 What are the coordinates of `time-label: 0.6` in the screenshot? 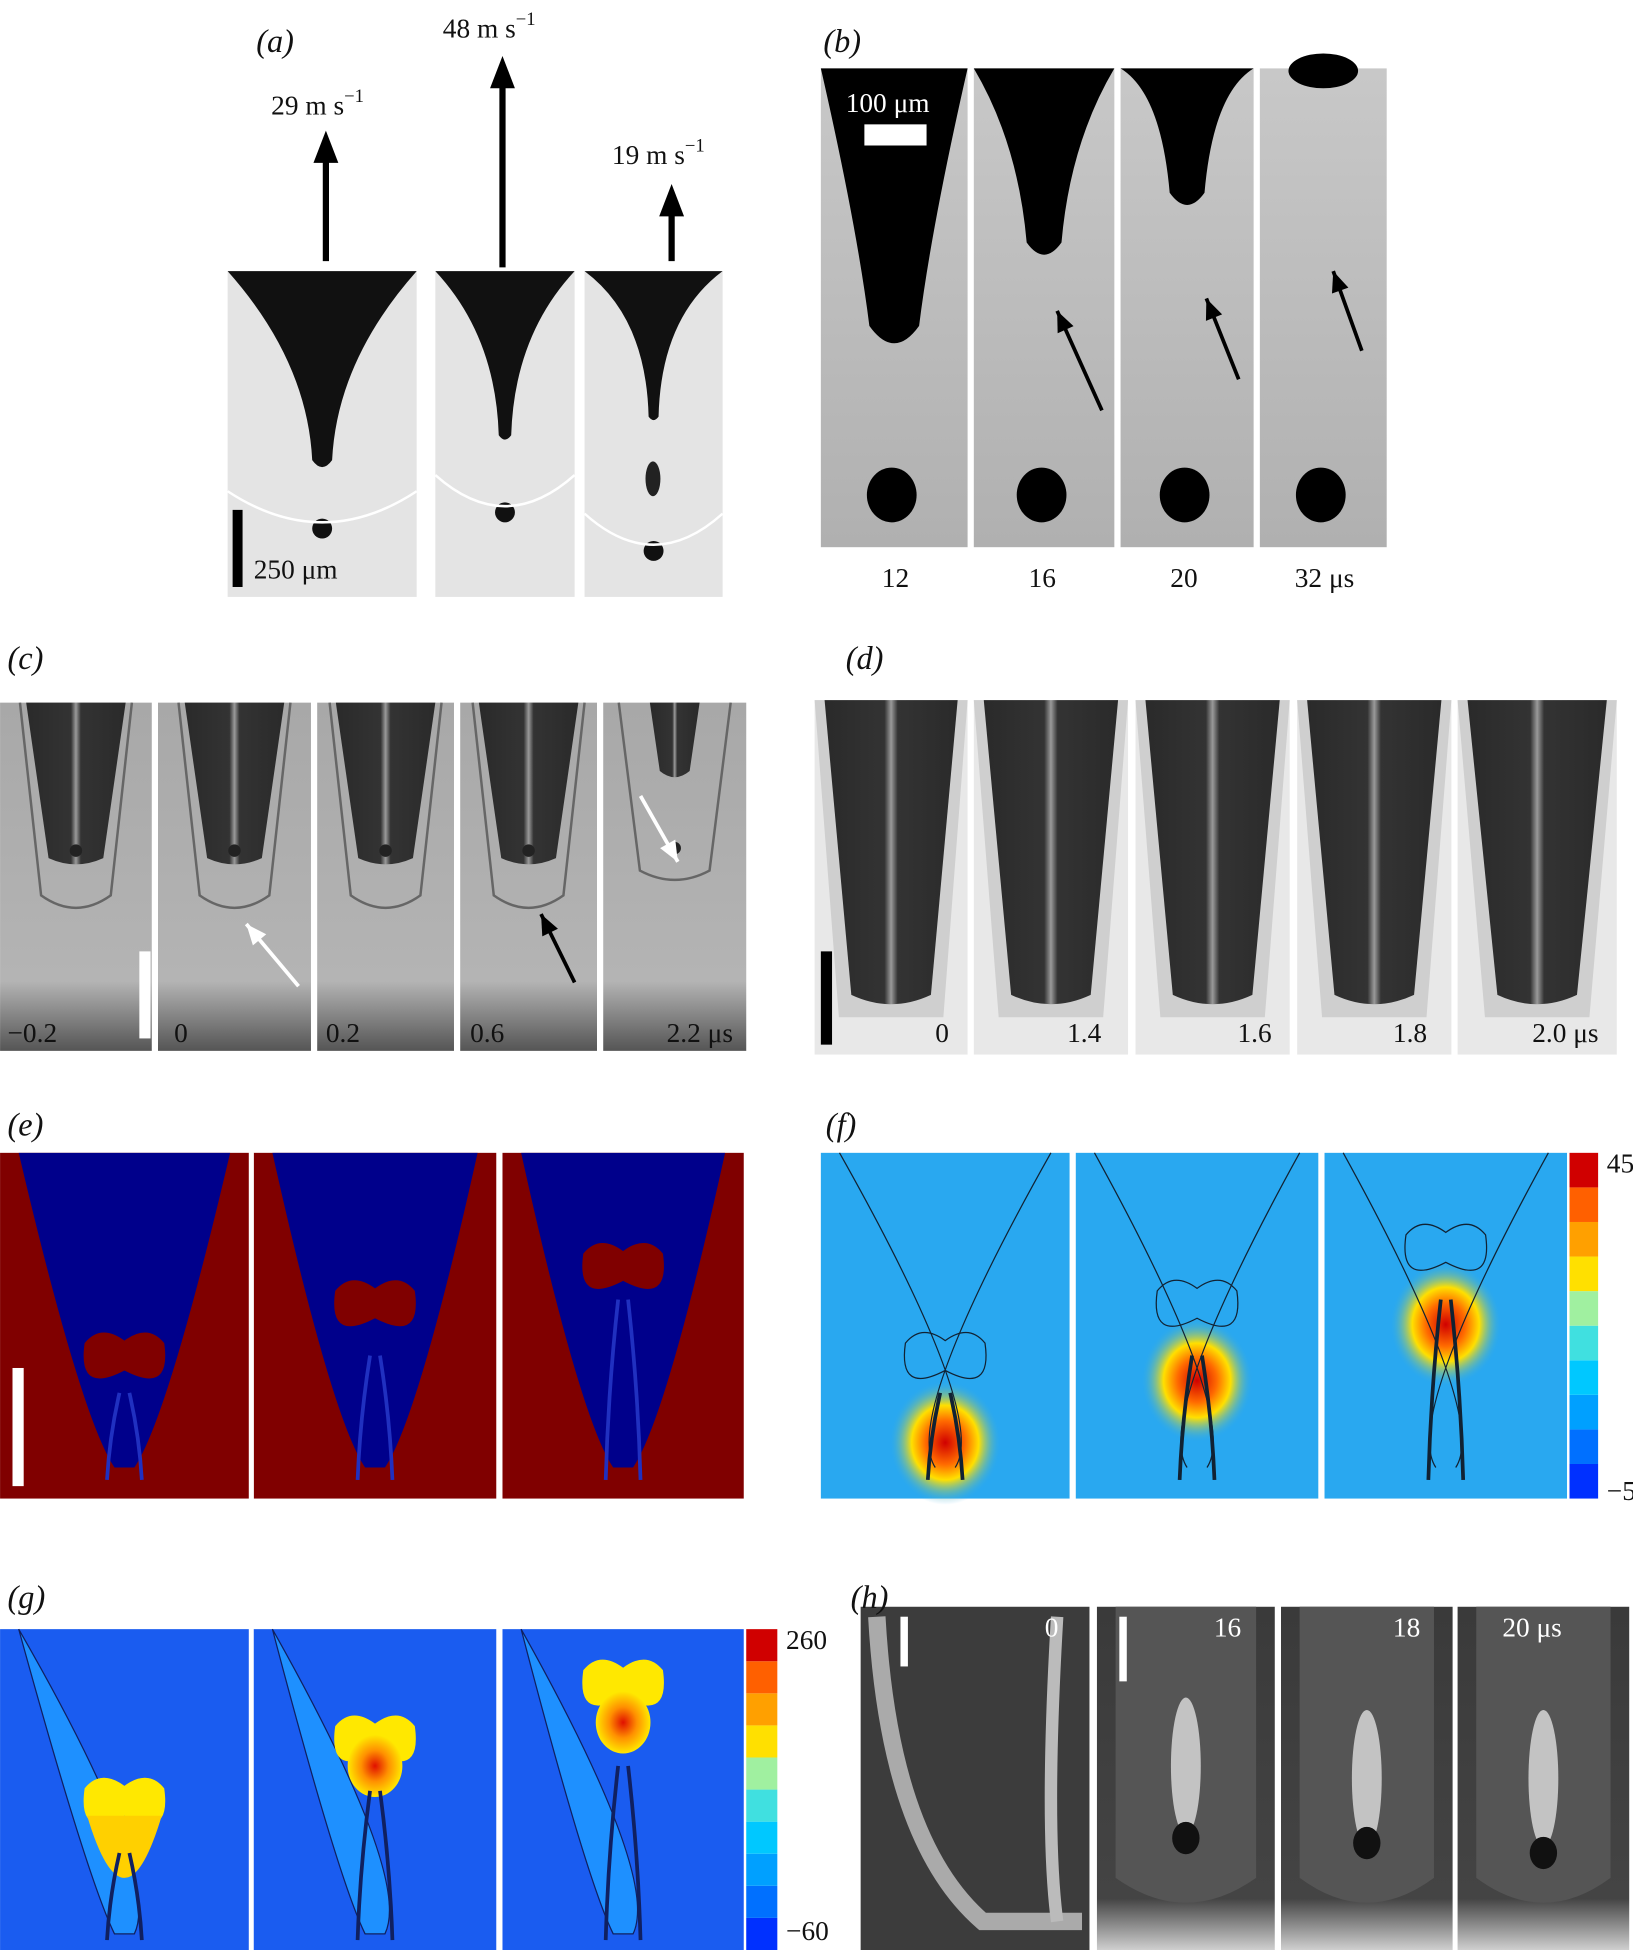 It's located at (487, 1033).